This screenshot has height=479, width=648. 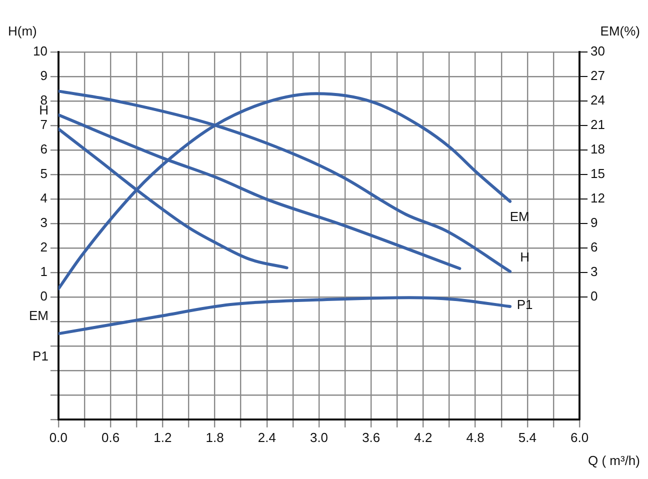 I want to click on y-tick-label: 3, so click(x=44, y=222).